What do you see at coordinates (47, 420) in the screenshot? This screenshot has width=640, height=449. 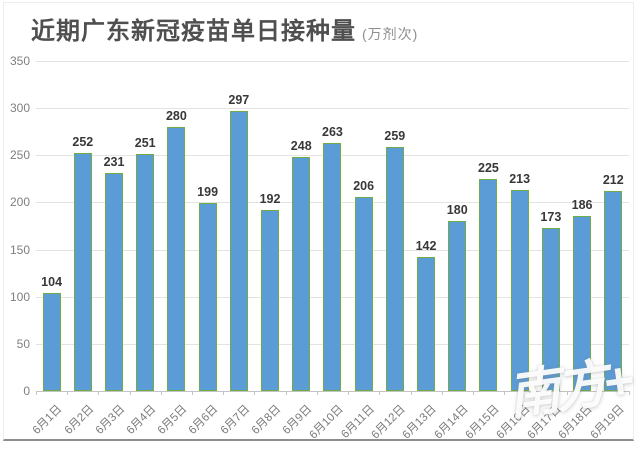 I see `x-axis-label-6月1日: 6月1日` at bounding box center [47, 420].